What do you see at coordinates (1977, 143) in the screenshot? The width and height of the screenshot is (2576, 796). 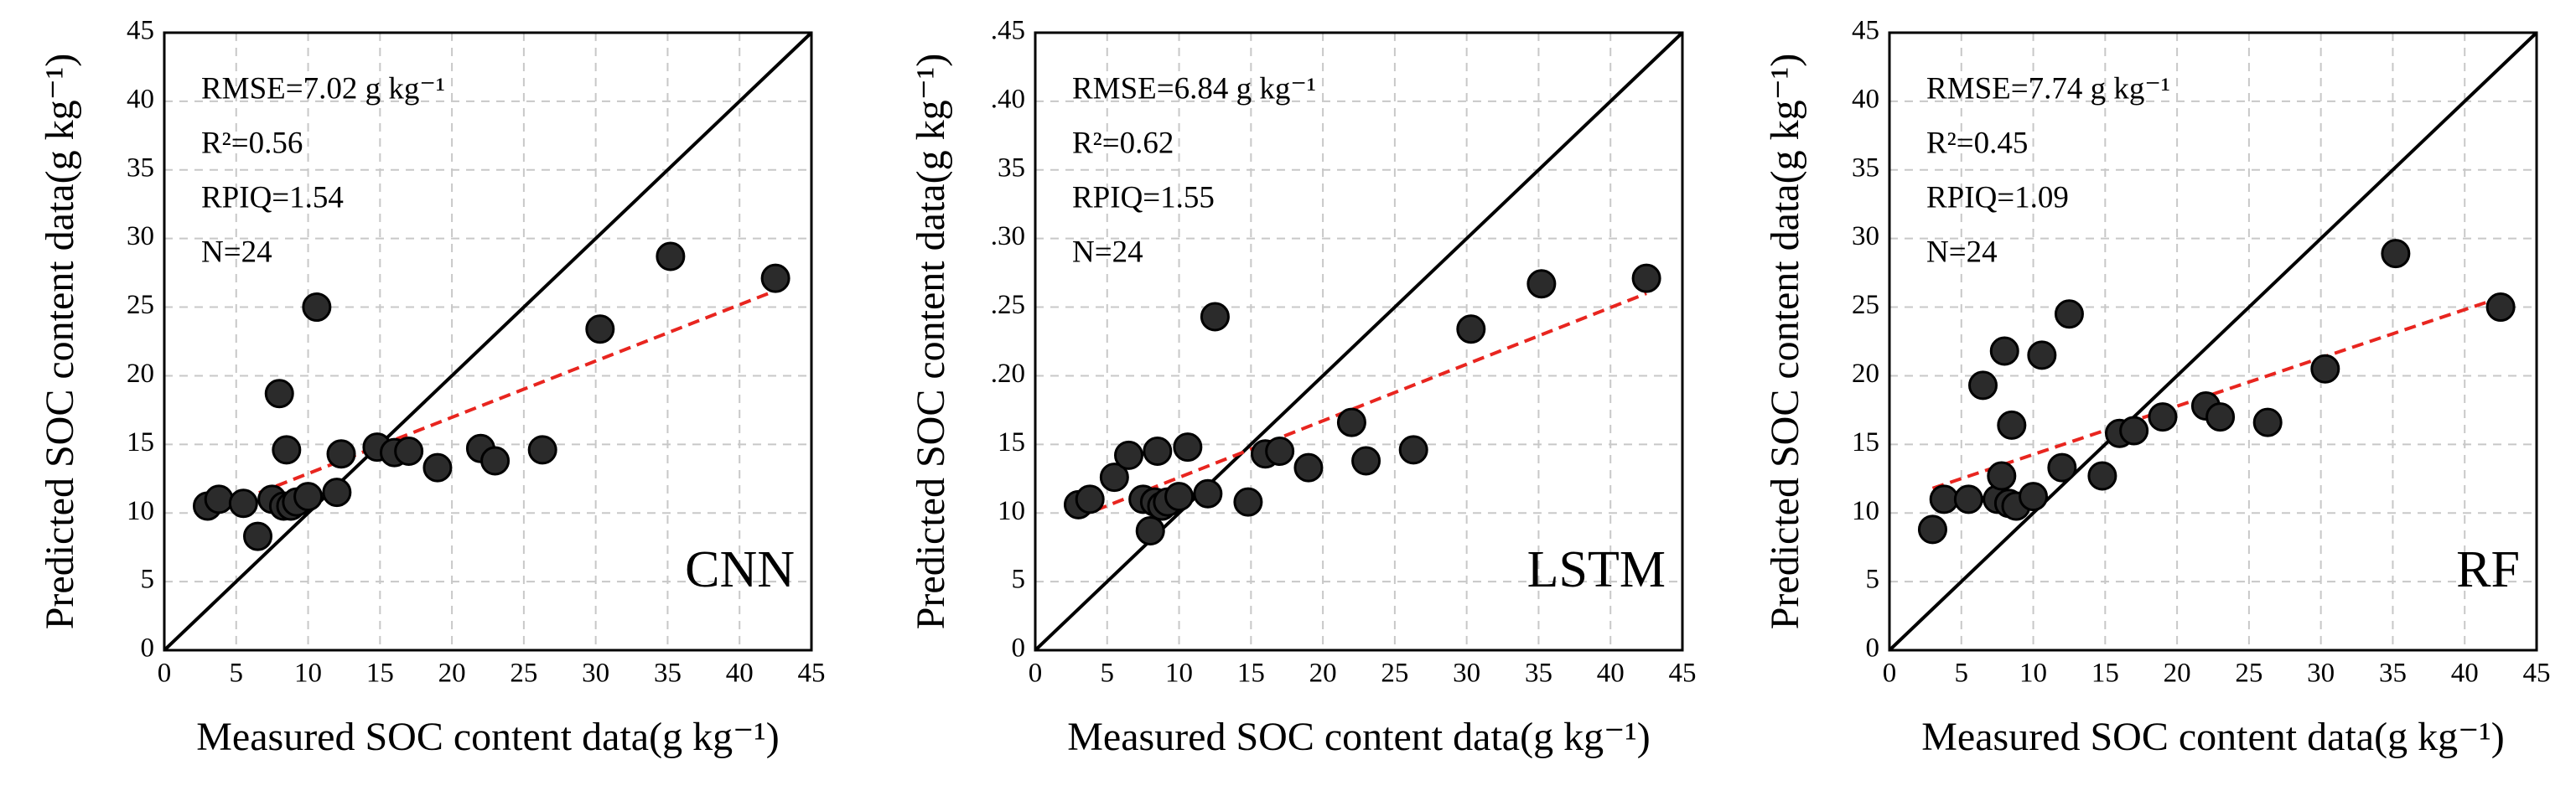 I see `annotation: R²=0.45` at bounding box center [1977, 143].